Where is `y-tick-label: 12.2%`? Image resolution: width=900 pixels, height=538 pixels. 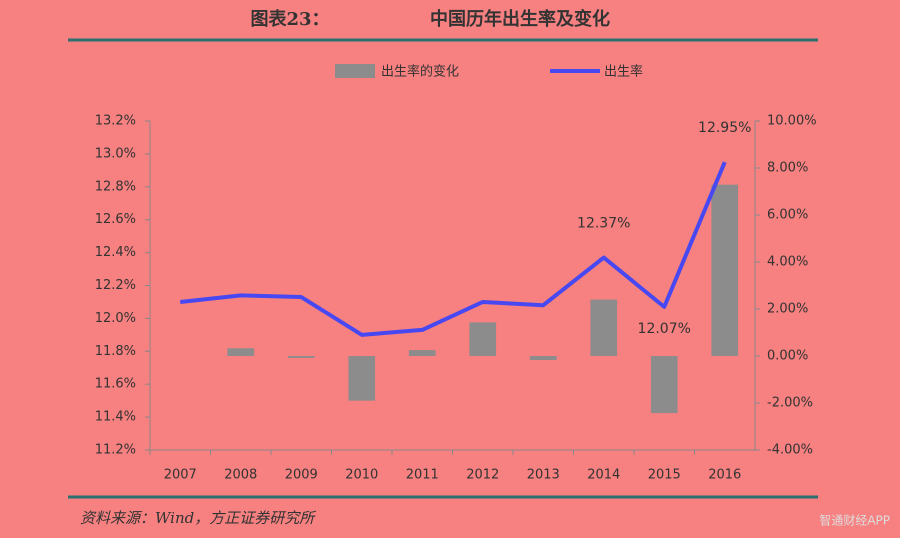 y-tick-label: 12.2% is located at coordinates (115, 285).